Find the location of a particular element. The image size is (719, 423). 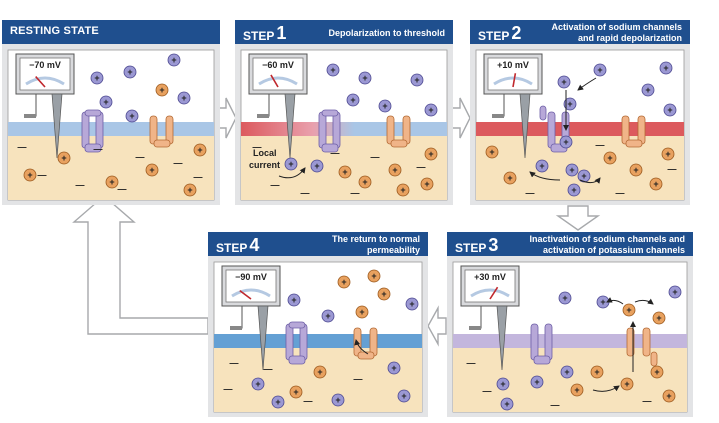

voltmeter: −70 mV is located at coordinates (45, 74).